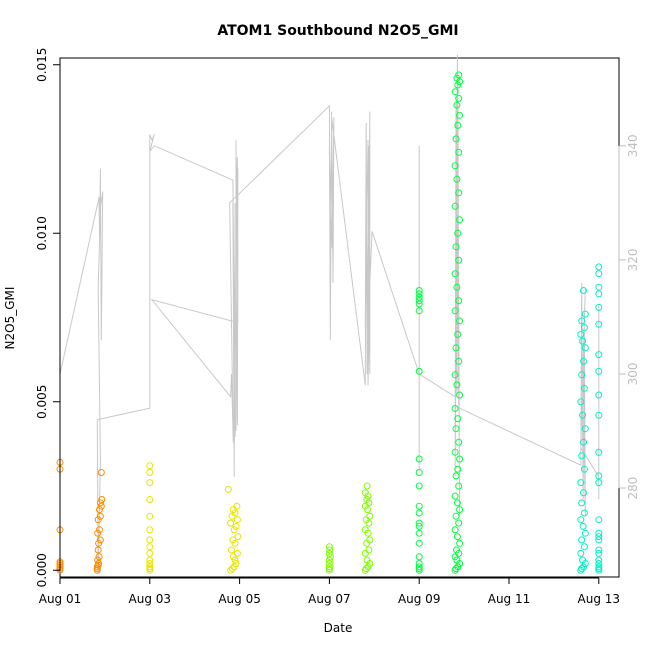  Describe the element at coordinates (10, 318) in the screenshot. I see `y-axis-label: N2O5_GMI` at that location.